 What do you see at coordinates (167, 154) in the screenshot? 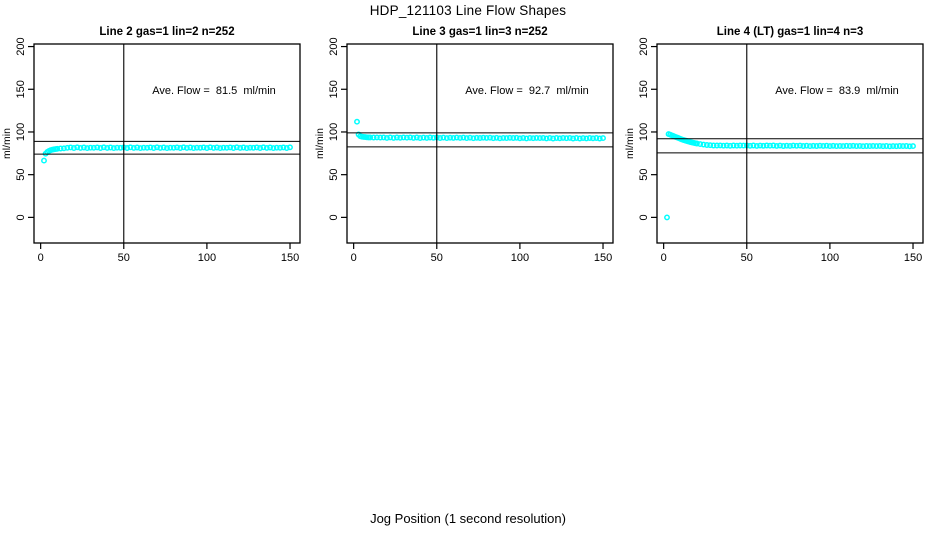
I see `data-points` at bounding box center [167, 154].